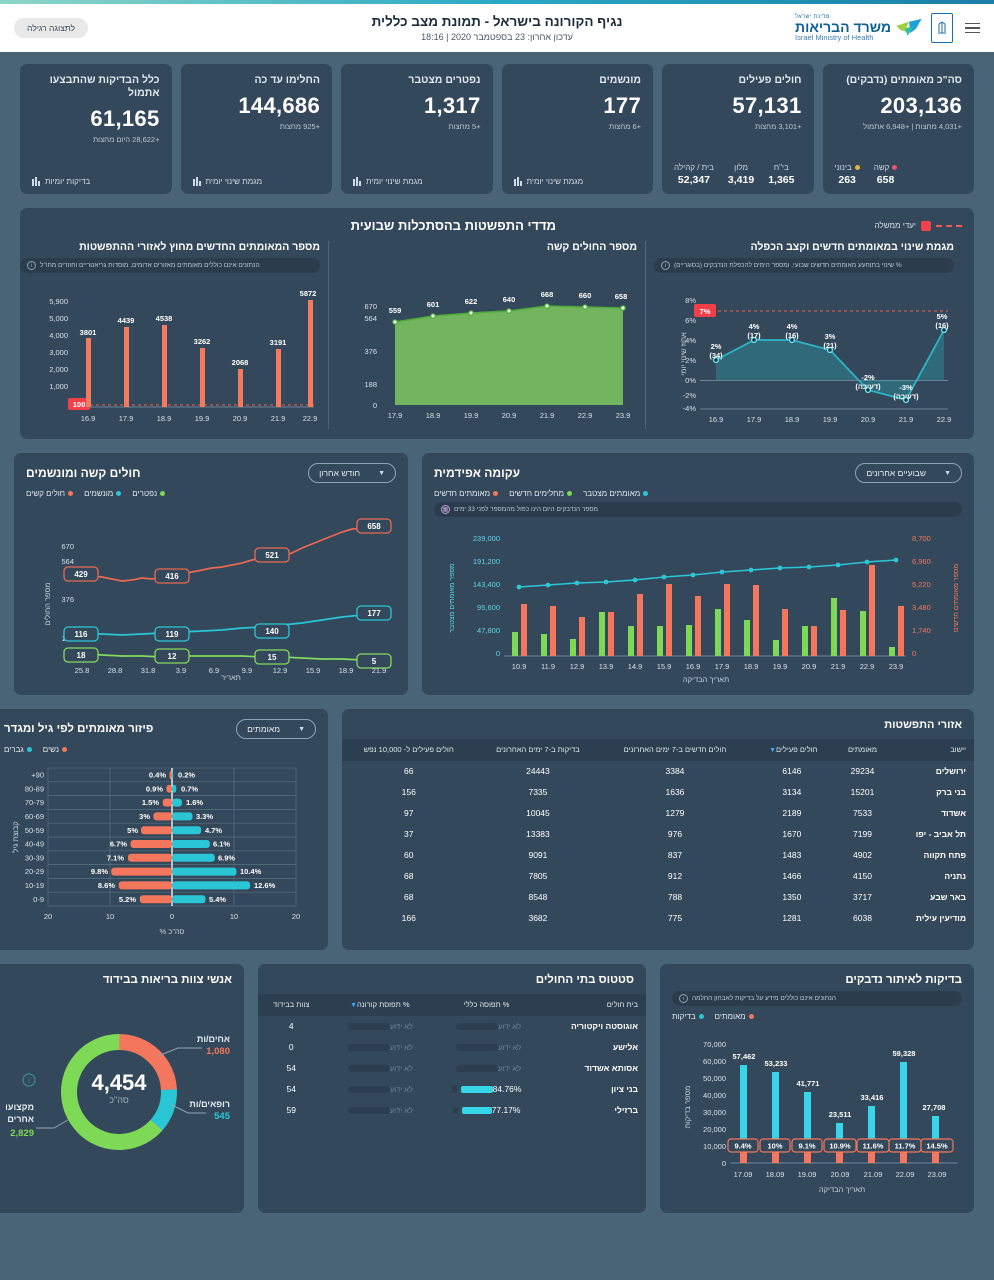 This screenshot has width=994, height=1280. What do you see at coordinates (690, 360) in the screenshot?
I see `svg-text: 2%` at bounding box center [690, 360].